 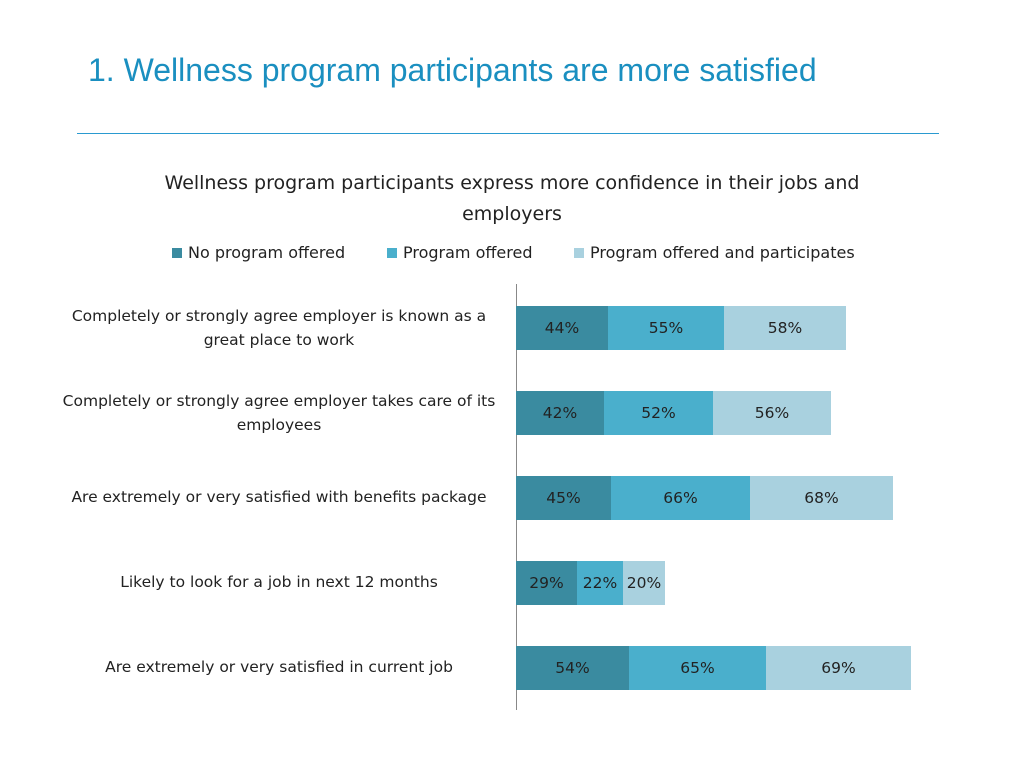 What do you see at coordinates (579, 252) in the screenshot?
I see `legend-swatch-participates` at bounding box center [579, 252].